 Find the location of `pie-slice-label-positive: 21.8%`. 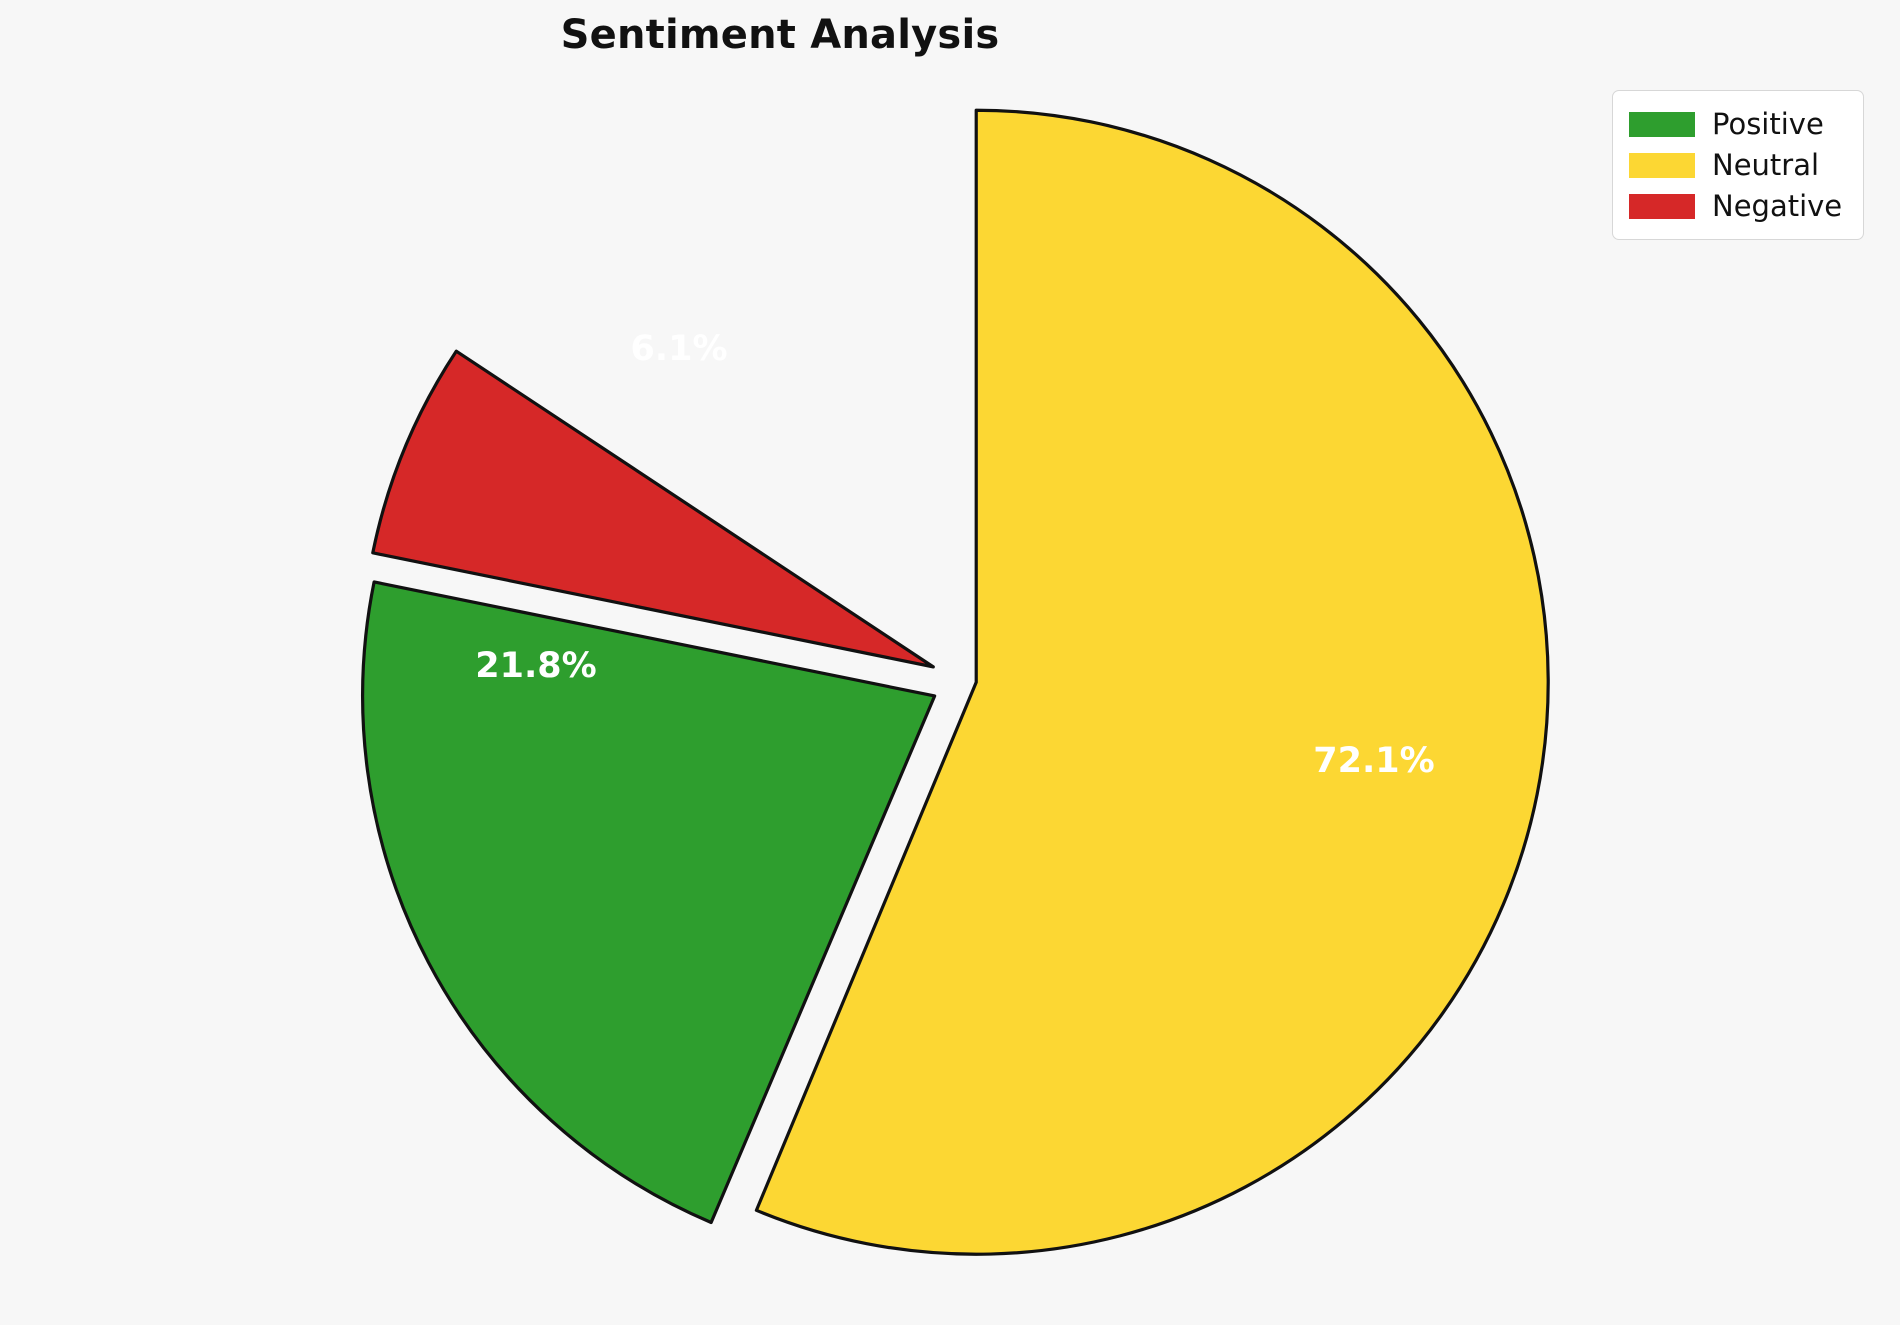

pie-slice-label-positive: 21.8% is located at coordinates (535, 666).